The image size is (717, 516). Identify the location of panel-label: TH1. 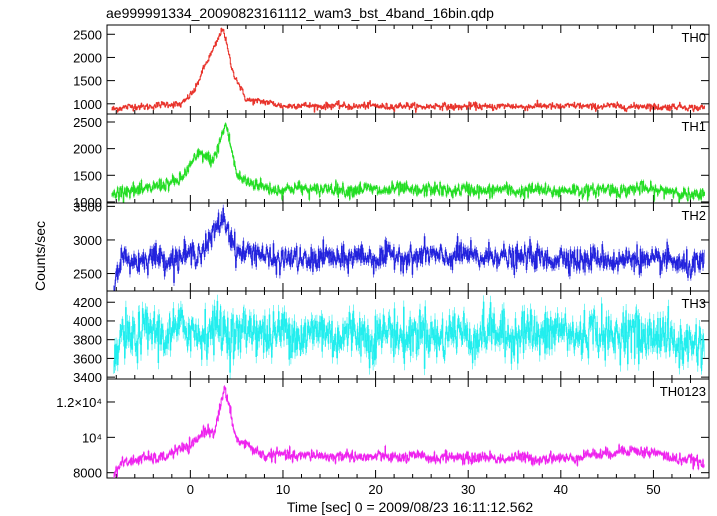
(693, 126).